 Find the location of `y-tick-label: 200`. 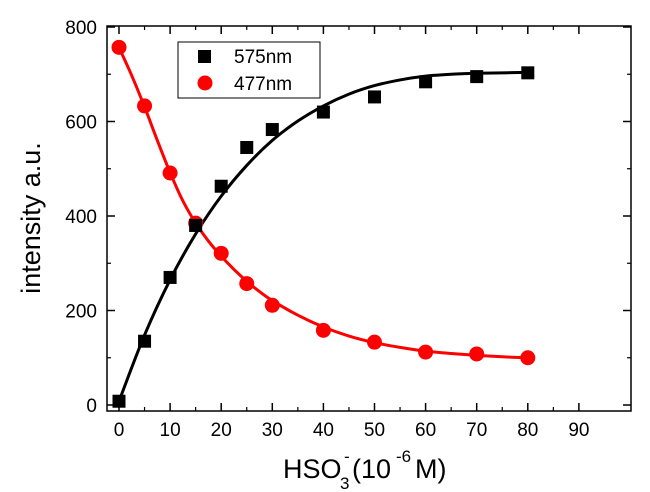

y-tick-label: 200 is located at coordinates (81, 312).